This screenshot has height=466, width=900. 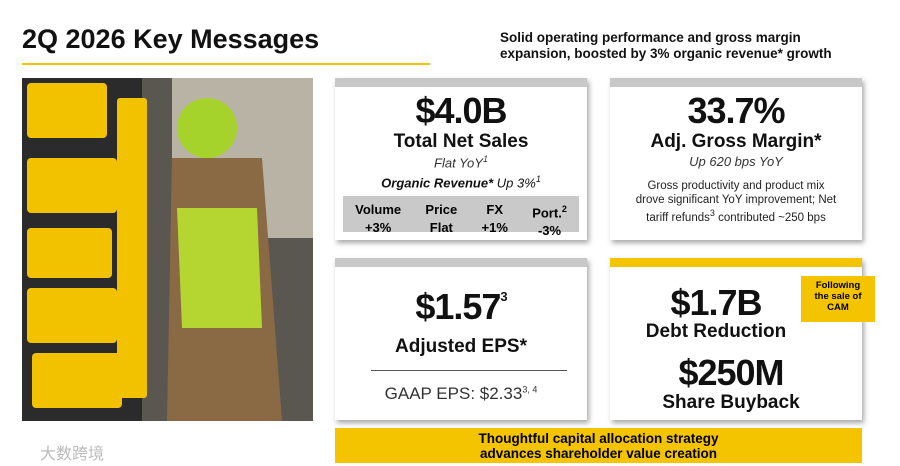 I want to click on organic-label: Organic Revenue*, so click(x=437, y=183).